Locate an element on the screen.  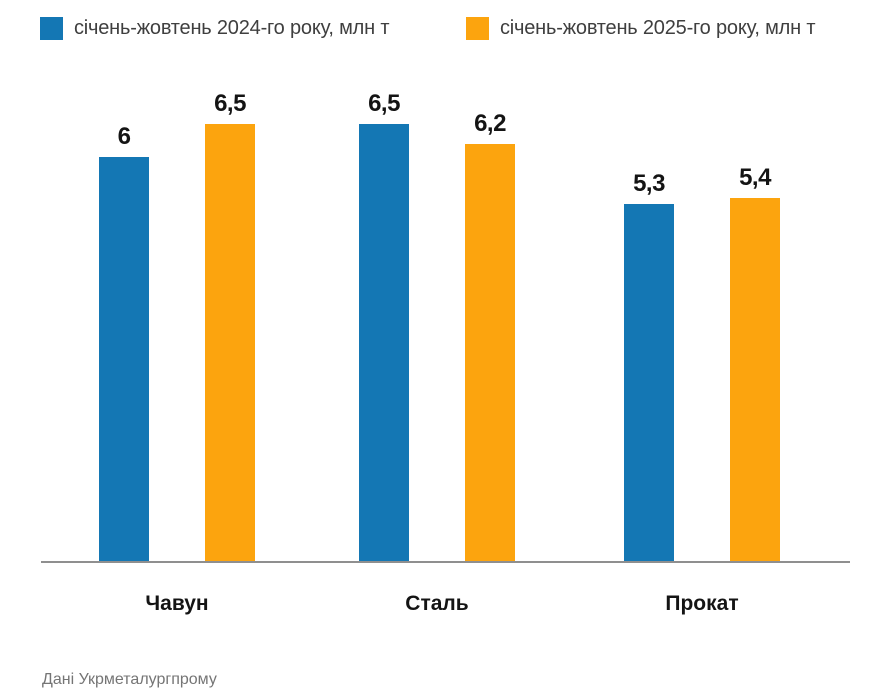
legend-item-2025: січень-жовтень 2025-го року, млн т is located at coordinates (640, 28).